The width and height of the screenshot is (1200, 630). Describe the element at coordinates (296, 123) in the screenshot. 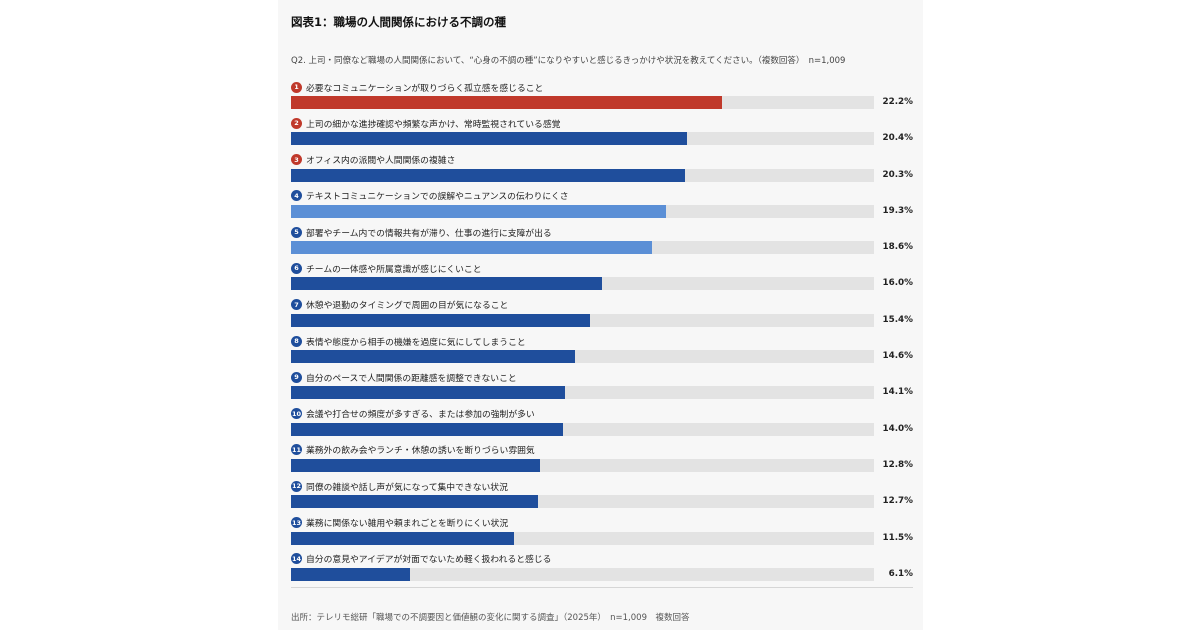

I see `rank-badge: 2` at that location.